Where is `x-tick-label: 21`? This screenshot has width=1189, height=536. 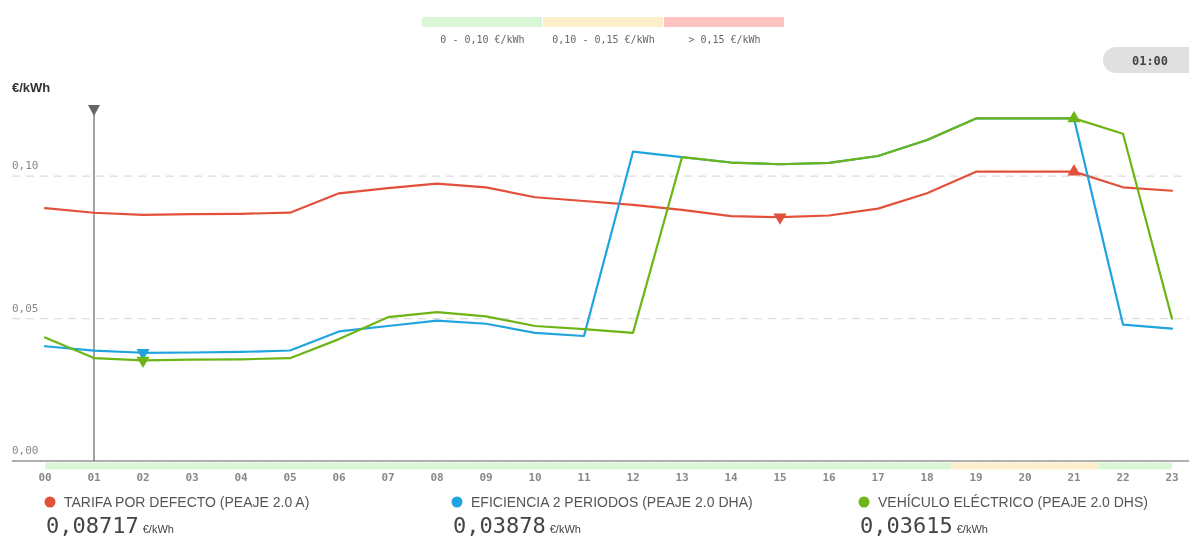
x-tick-label: 21 is located at coordinates (1074, 477).